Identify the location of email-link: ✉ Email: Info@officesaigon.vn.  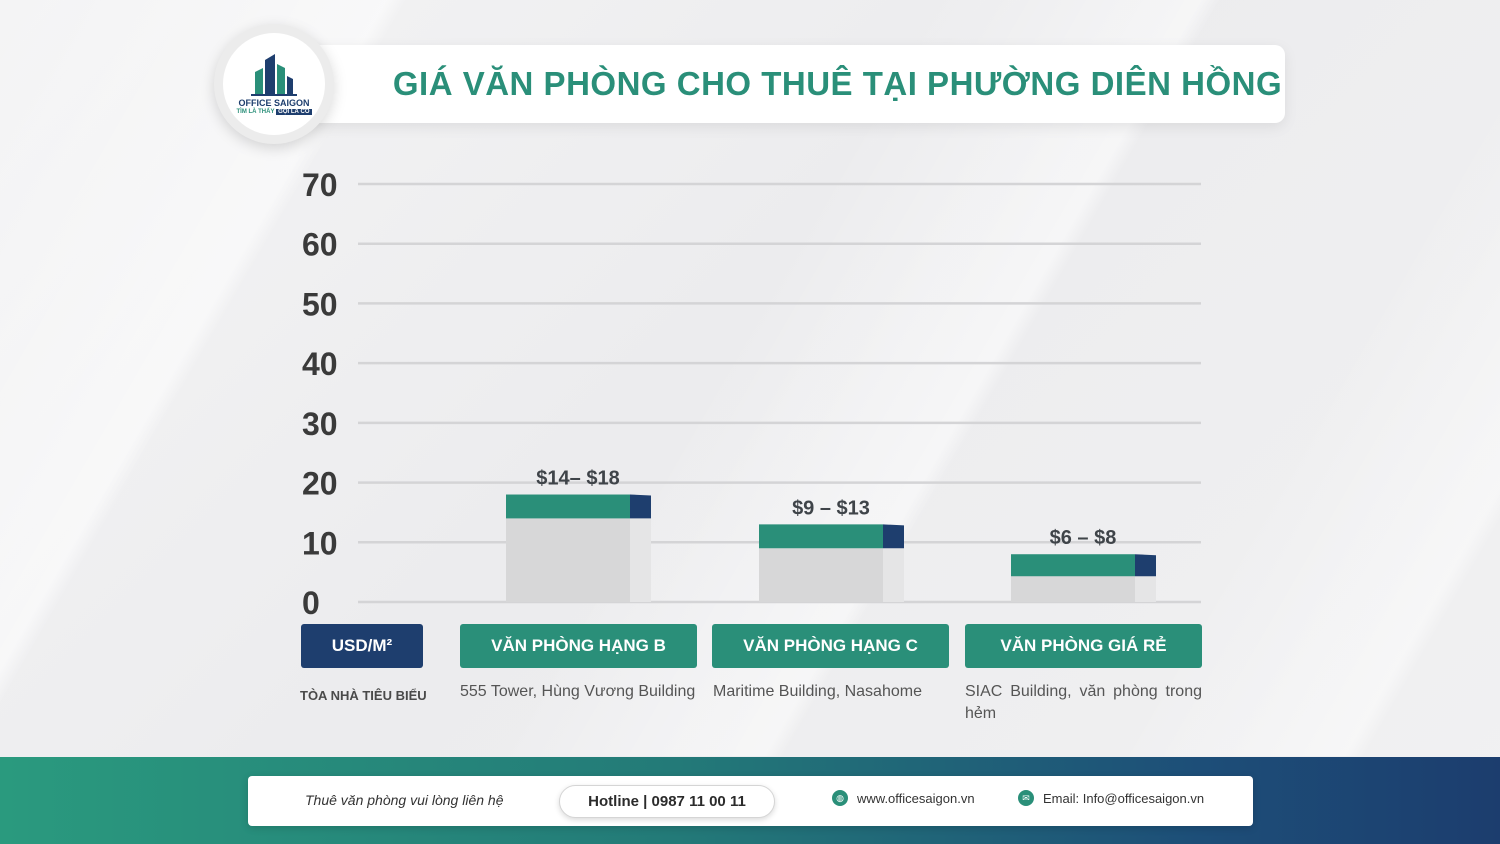
(1111, 798).